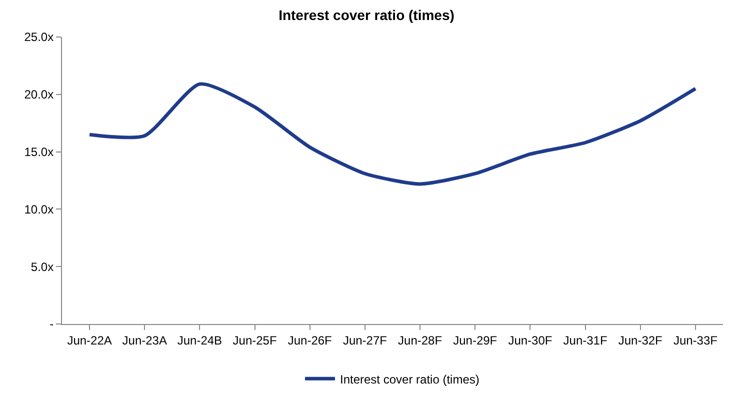 This screenshot has height=403, width=733. Describe the element at coordinates (39, 37) in the screenshot. I see `y-tick-label: 25.0x` at that location.